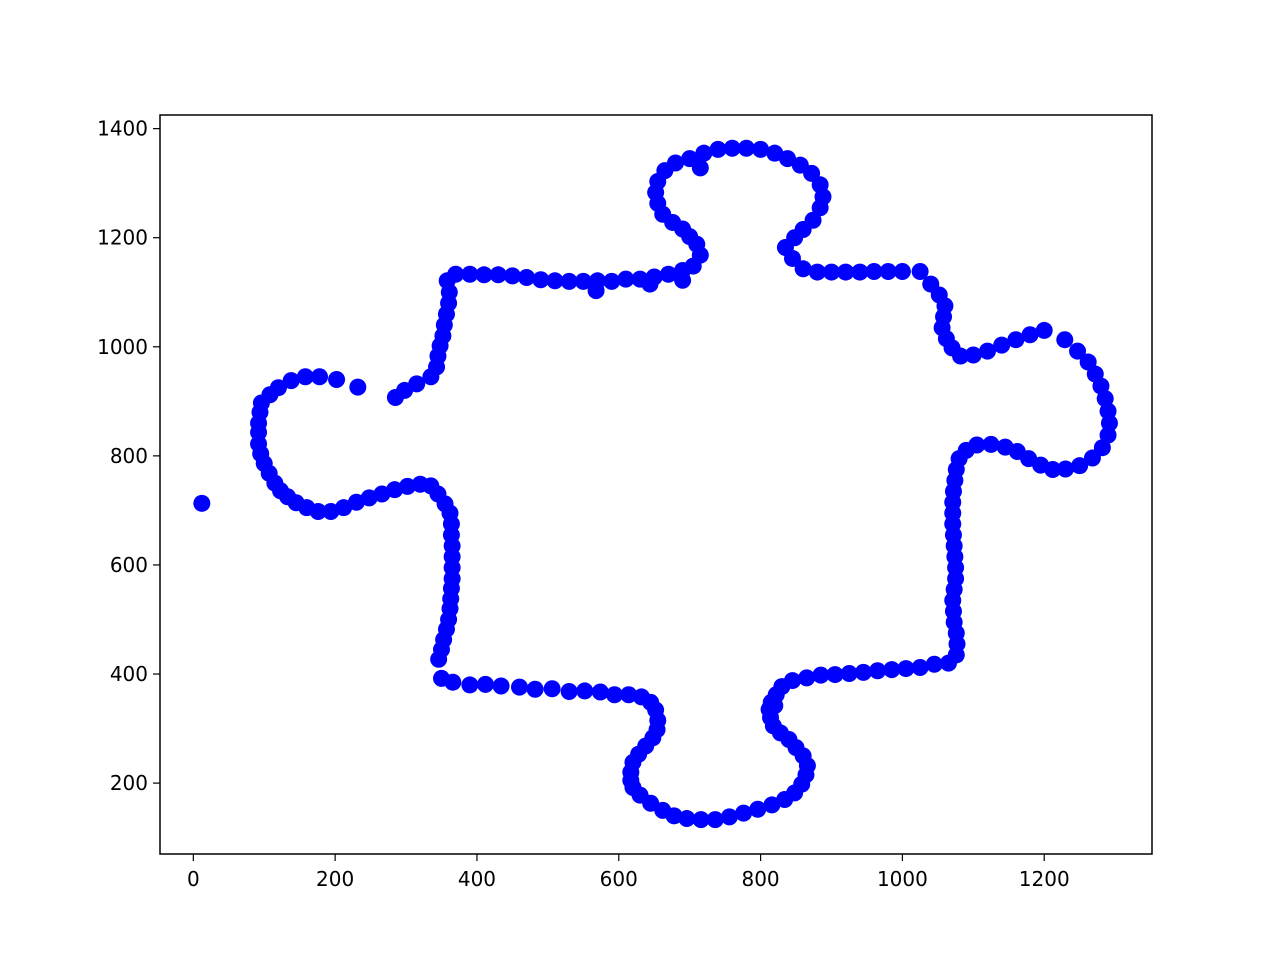  Describe the element at coordinates (129, 783) in the screenshot. I see `y-tick-label: 200` at that location.